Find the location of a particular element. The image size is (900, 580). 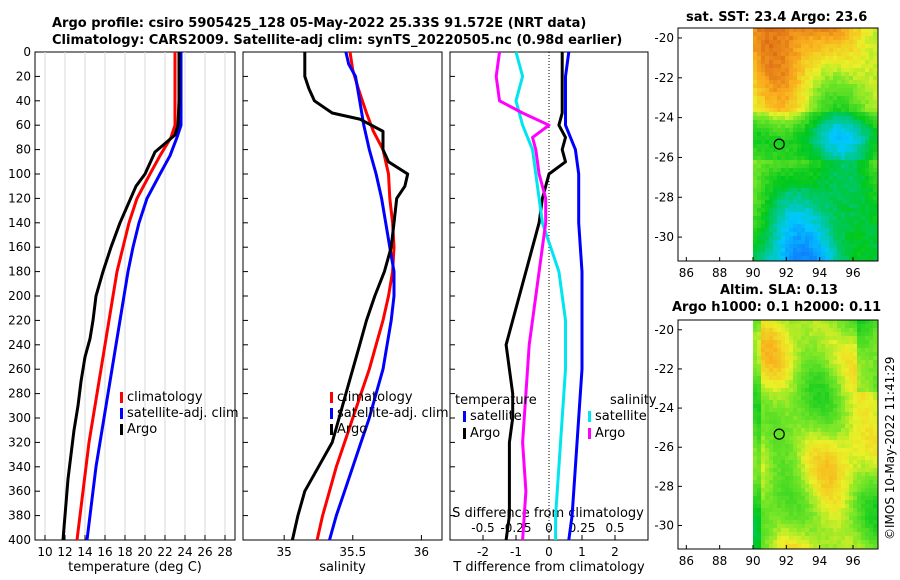

depth-ytick-label: 340 is located at coordinates (19, 467).